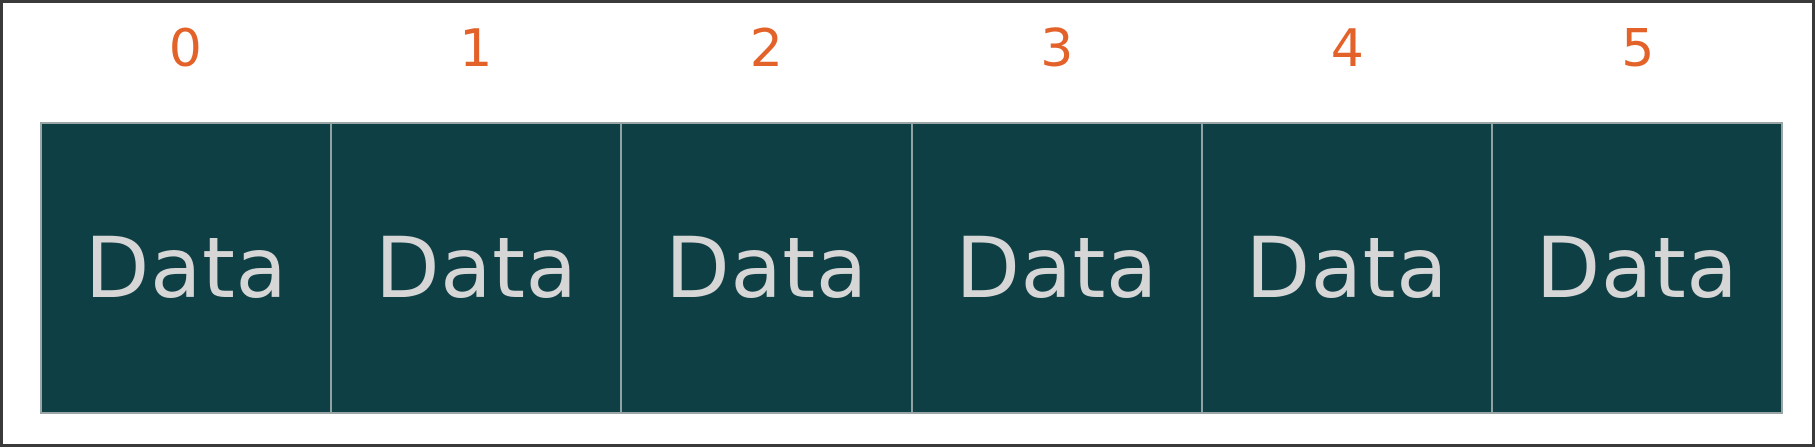 This screenshot has height=447, width=1815. What do you see at coordinates (911, 49) in the screenshot?
I see `index-row: 0 1 2 3 4 5` at bounding box center [911, 49].